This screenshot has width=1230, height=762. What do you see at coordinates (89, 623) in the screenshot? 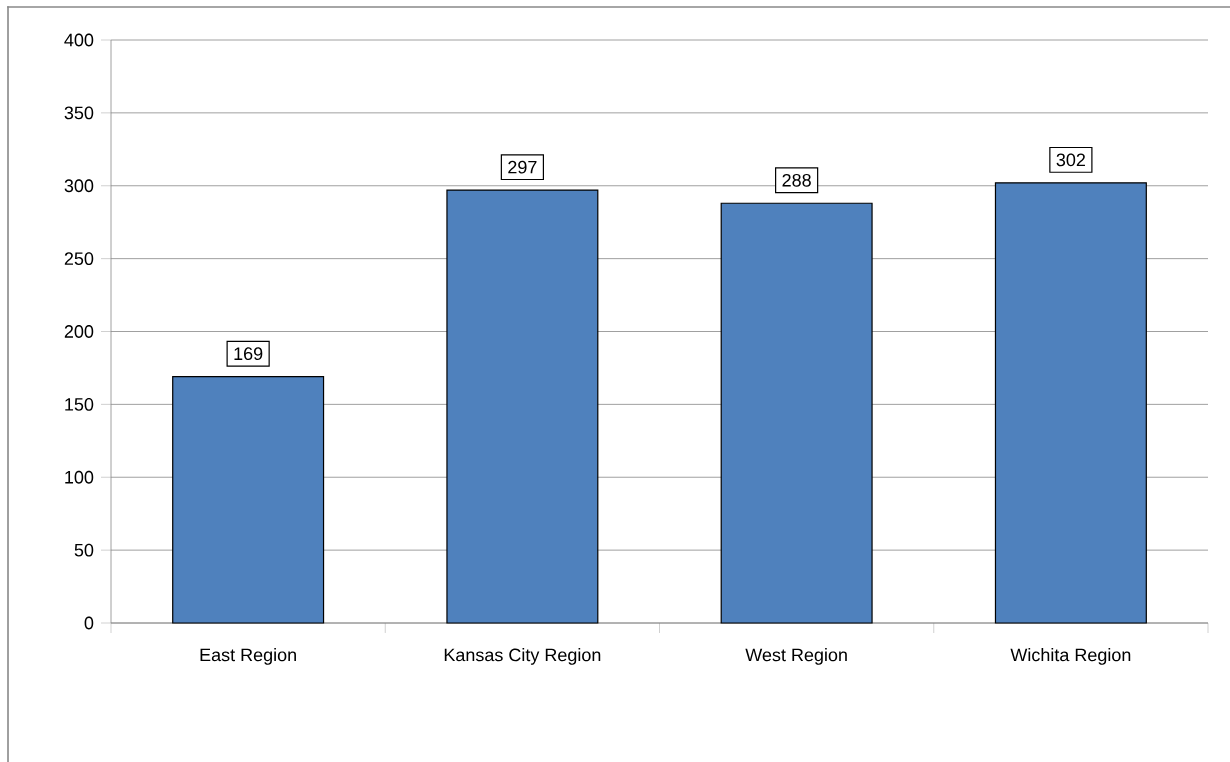
I see `y-tick-label: 0` at bounding box center [89, 623].